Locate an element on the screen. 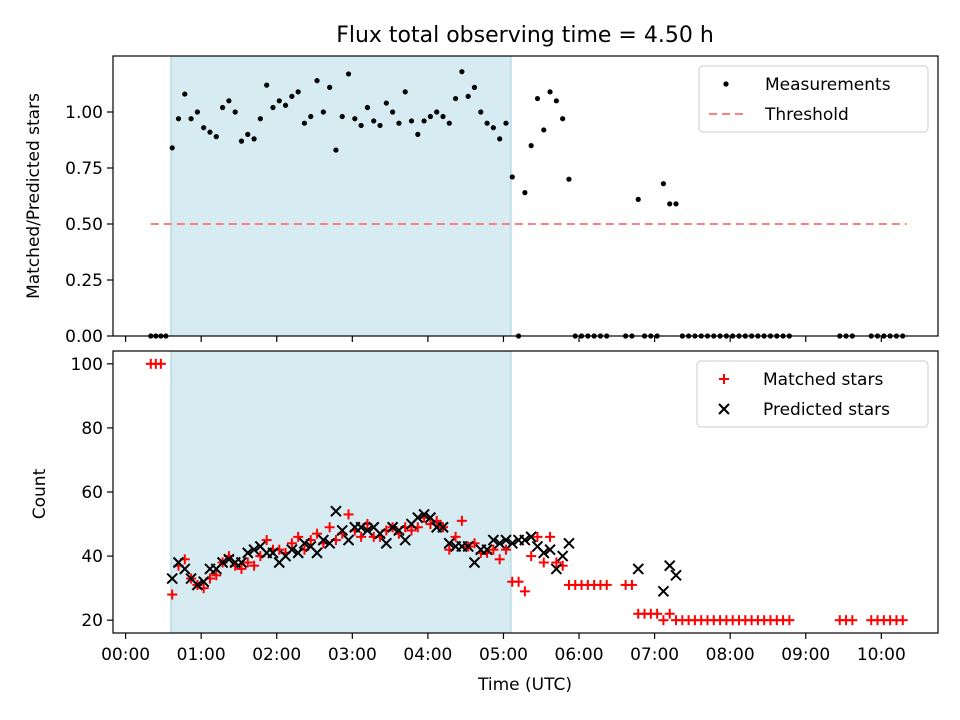  count-y-tick-label: 60 is located at coordinates (92, 493).